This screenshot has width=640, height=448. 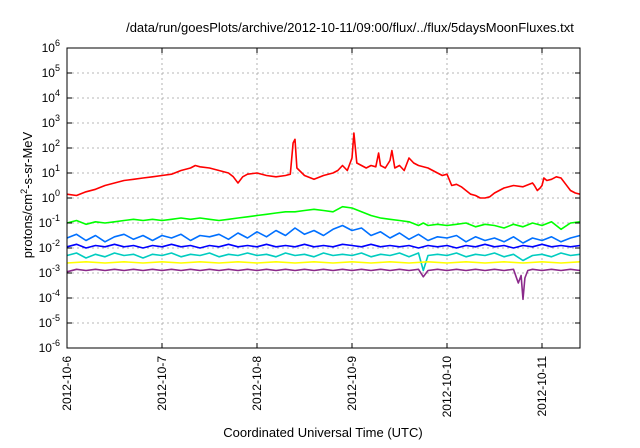 What do you see at coordinates (352, 383) in the screenshot?
I see `x-tick-label: 2012-10-9` at bounding box center [352, 383].